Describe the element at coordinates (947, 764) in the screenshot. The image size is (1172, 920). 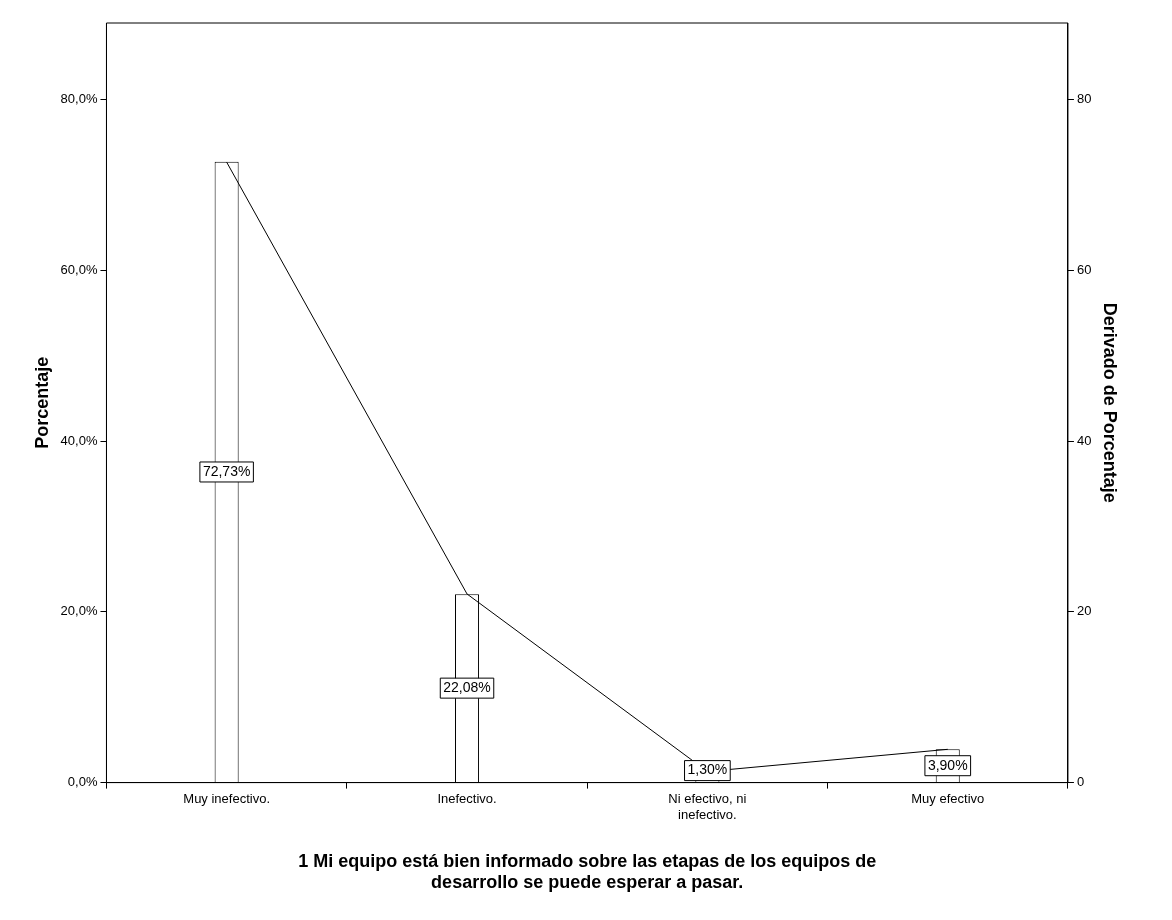
I see `data-label: 3,90%` at that location.